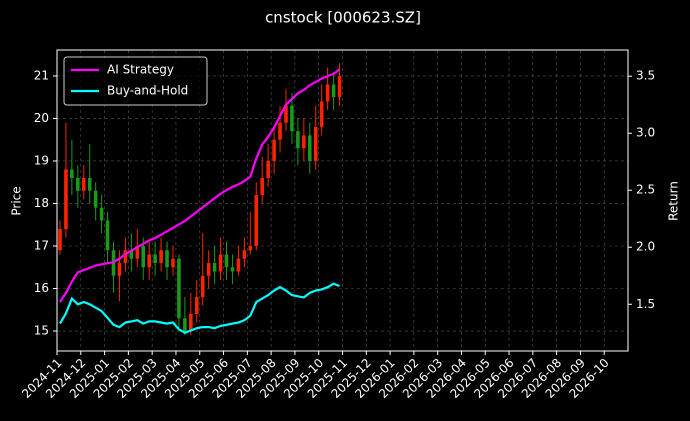 The height and width of the screenshot is (421, 690). What do you see at coordinates (41, 288) in the screenshot?
I see `y-tick-label: 16` at bounding box center [41, 288].